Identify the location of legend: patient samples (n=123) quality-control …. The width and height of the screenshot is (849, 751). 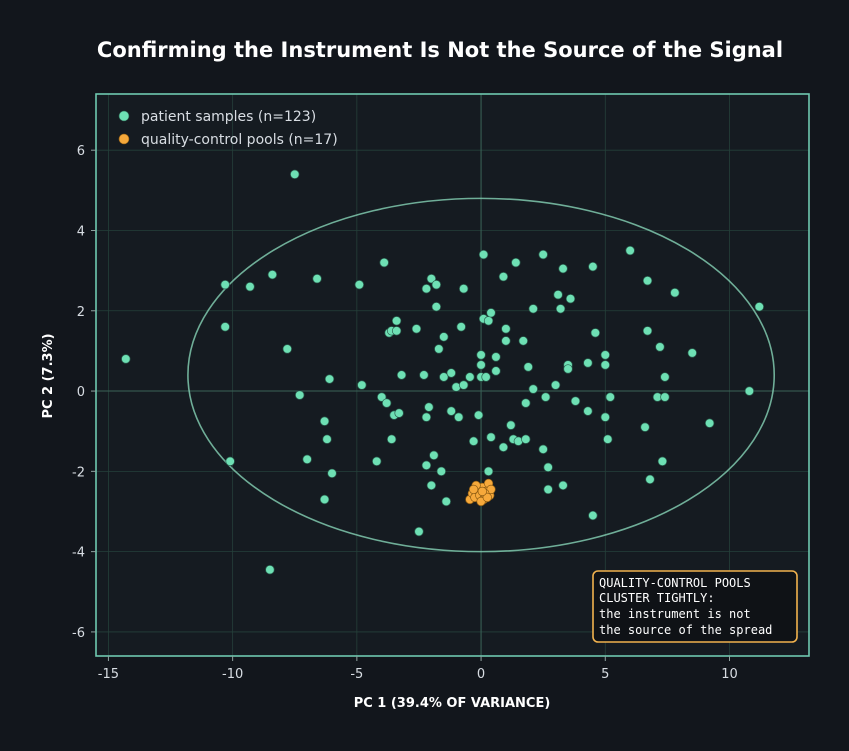
(228, 128).